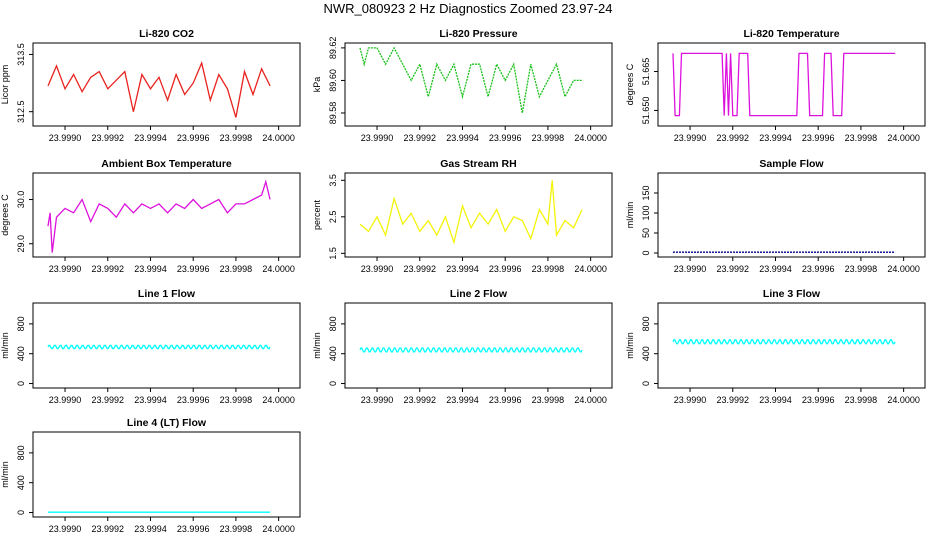 The width and height of the screenshot is (936, 540). Describe the element at coordinates (791, 164) in the screenshot. I see `panel-title: Sample Flow` at that location.